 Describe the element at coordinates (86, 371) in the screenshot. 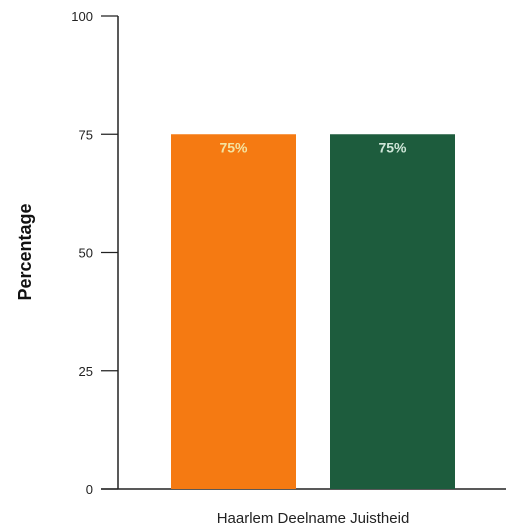

I see `y-tick-label: 25` at that location.